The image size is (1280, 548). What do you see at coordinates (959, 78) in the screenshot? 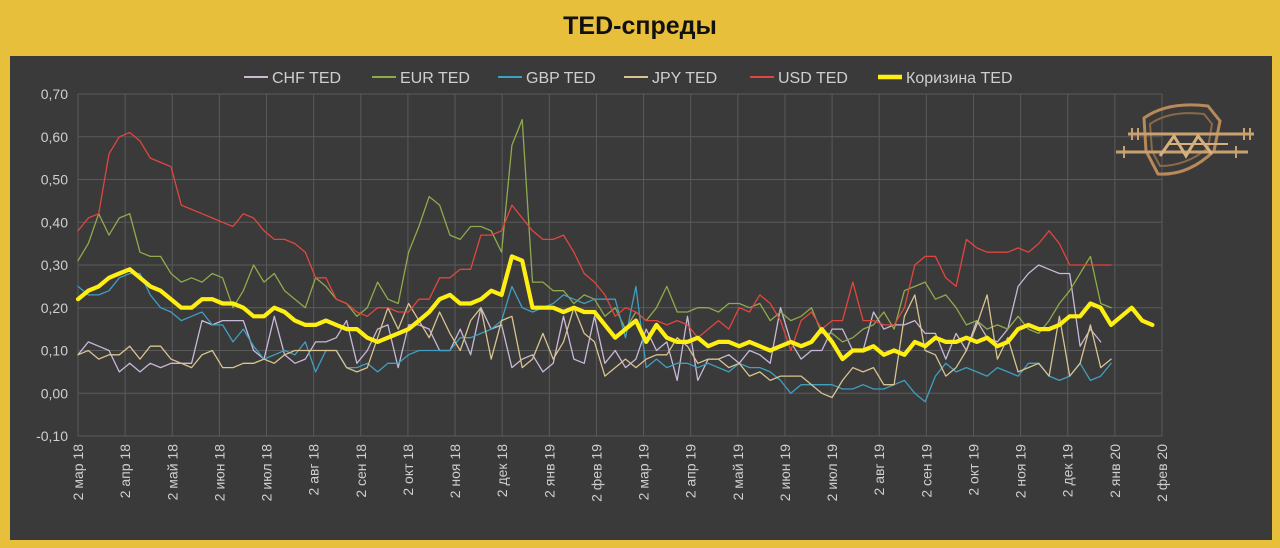
I see `legend-label: Коризина TED` at bounding box center [959, 78].